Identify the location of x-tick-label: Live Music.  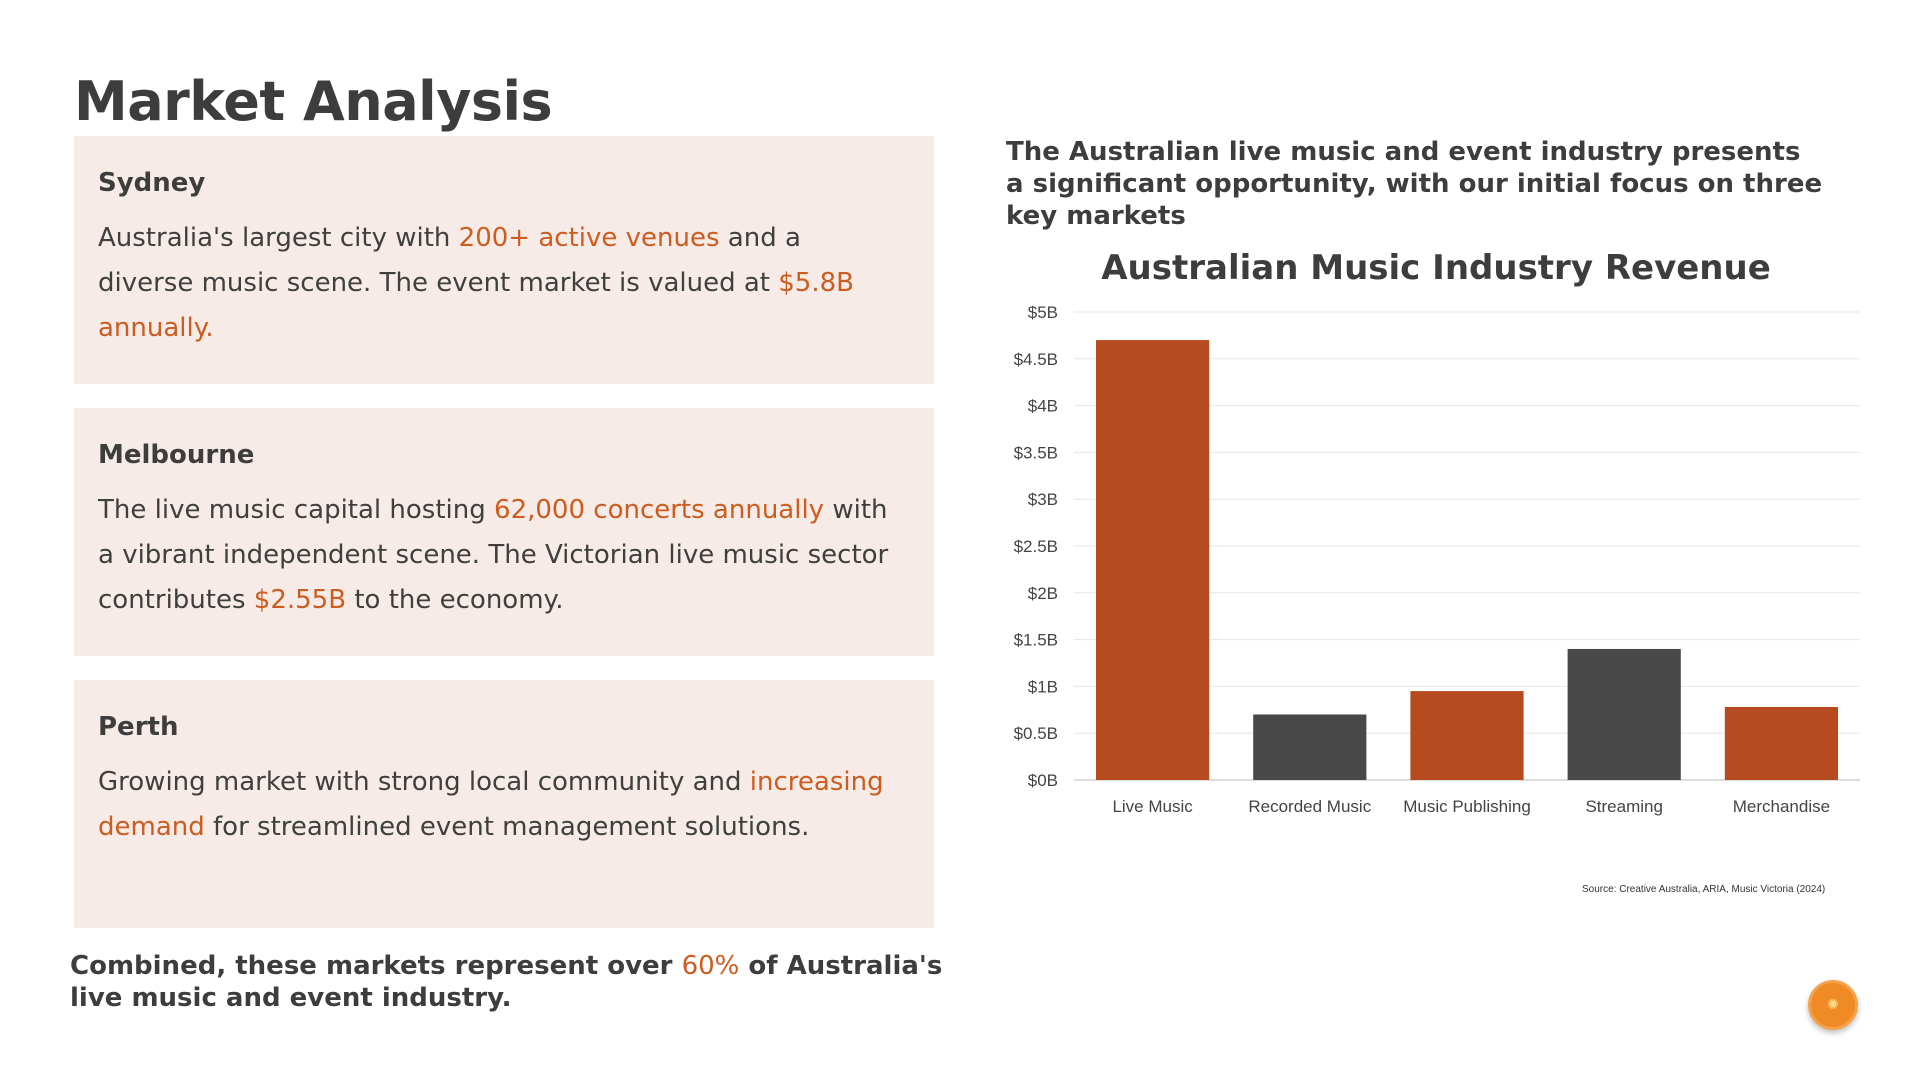
(1152, 806).